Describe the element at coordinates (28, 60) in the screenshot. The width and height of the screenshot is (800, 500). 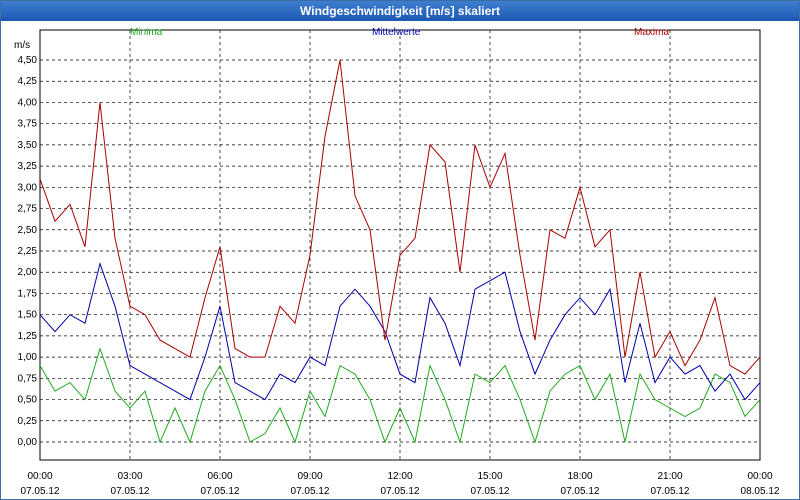
I see `y-tick-label: 4,50` at that location.